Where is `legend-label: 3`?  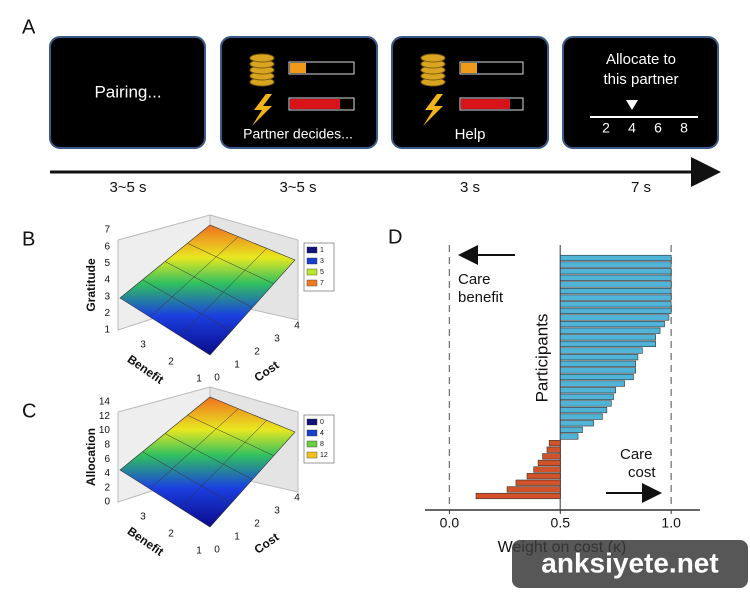 legend-label: 3 is located at coordinates (322, 261).